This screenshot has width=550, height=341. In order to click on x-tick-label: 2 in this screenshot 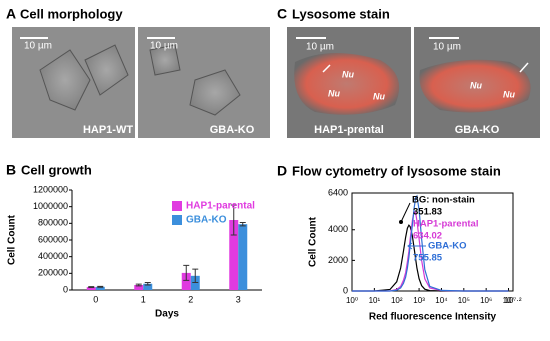, I will do `click(190, 299)`.